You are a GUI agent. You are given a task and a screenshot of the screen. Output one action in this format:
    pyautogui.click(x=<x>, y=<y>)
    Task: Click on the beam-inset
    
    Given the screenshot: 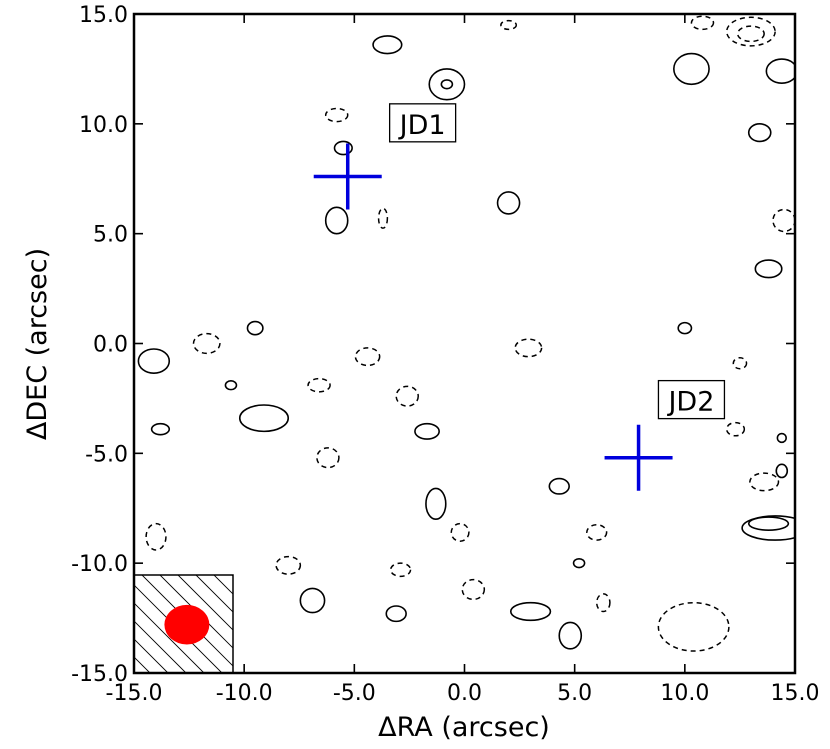 What is the action you would take?
    pyautogui.click(x=227, y=624)
    